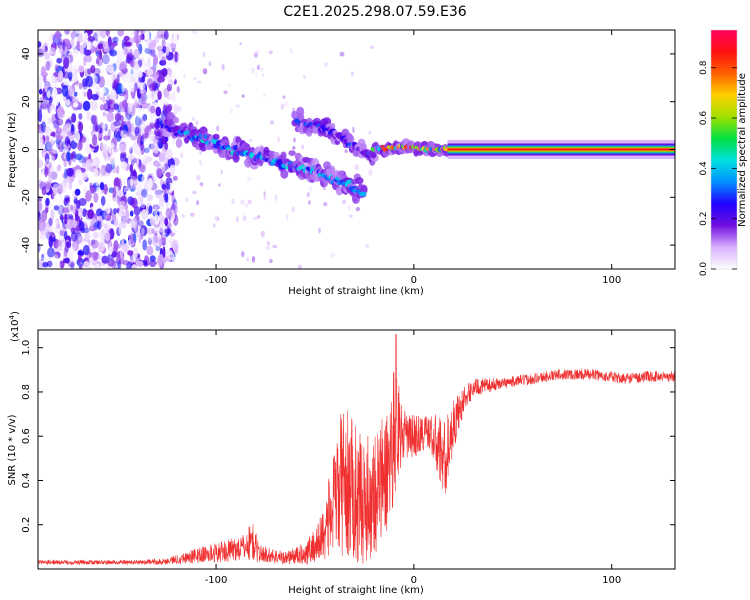 The image size is (750, 600). What do you see at coordinates (349, 137) in the screenshot?
I see `upper-branch-halo` at bounding box center [349, 137].